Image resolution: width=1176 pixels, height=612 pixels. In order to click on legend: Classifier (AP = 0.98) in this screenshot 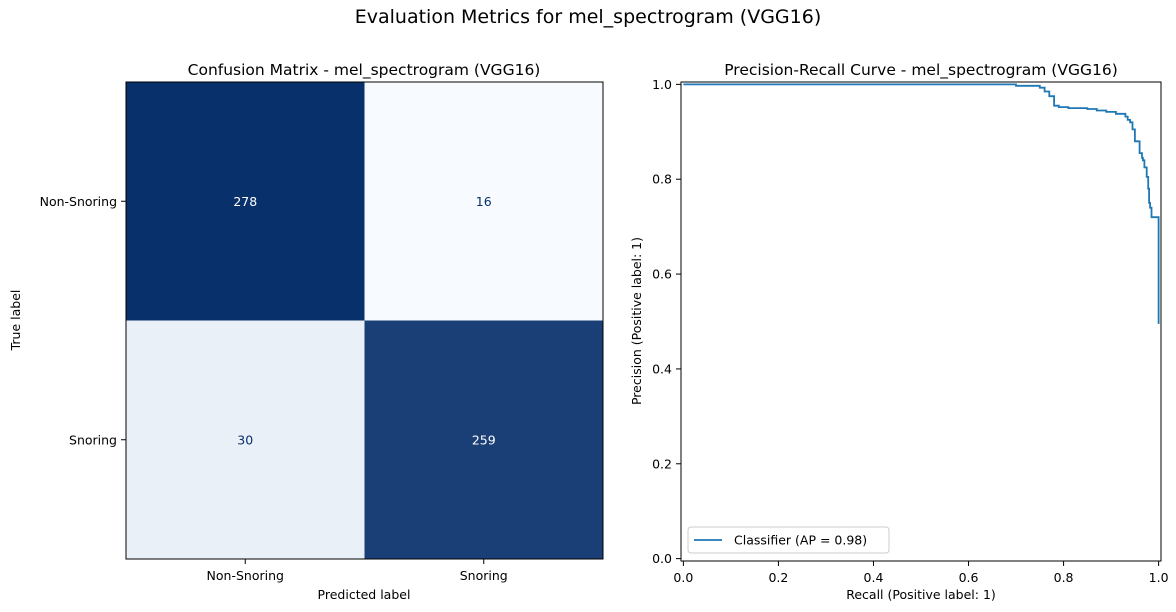, I will do `click(788, 540)`.